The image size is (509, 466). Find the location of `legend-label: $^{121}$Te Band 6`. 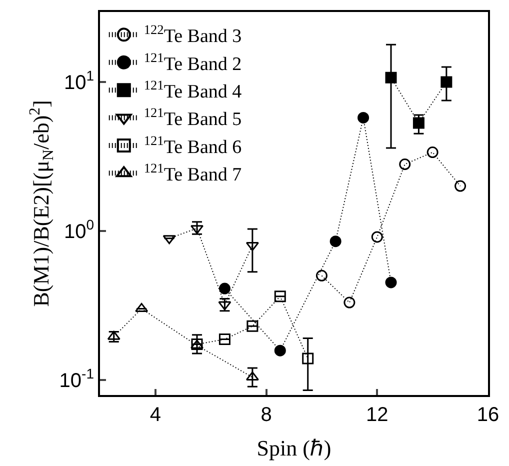

legend-label: $^{121}$Te Band 6 is located at coordinates (193, 145).